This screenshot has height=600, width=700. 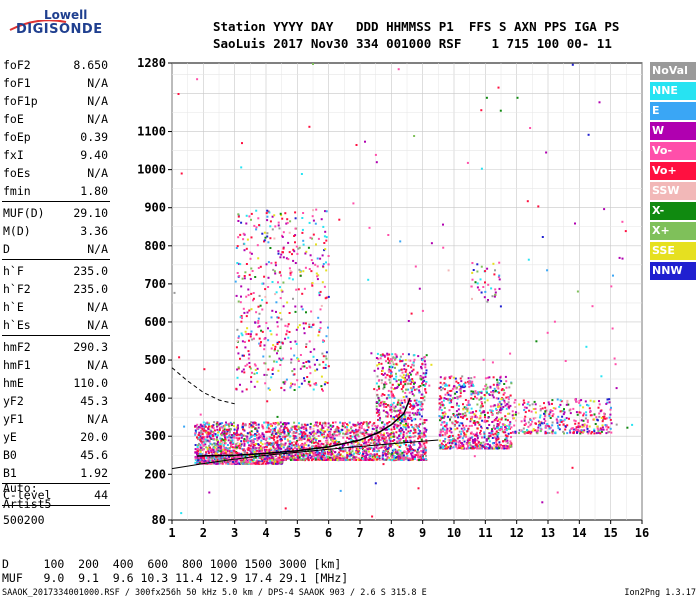 What do you see at coordinates (56, 335) in the screenshot?
I see `param-separator` at bounding box center [56, 335].